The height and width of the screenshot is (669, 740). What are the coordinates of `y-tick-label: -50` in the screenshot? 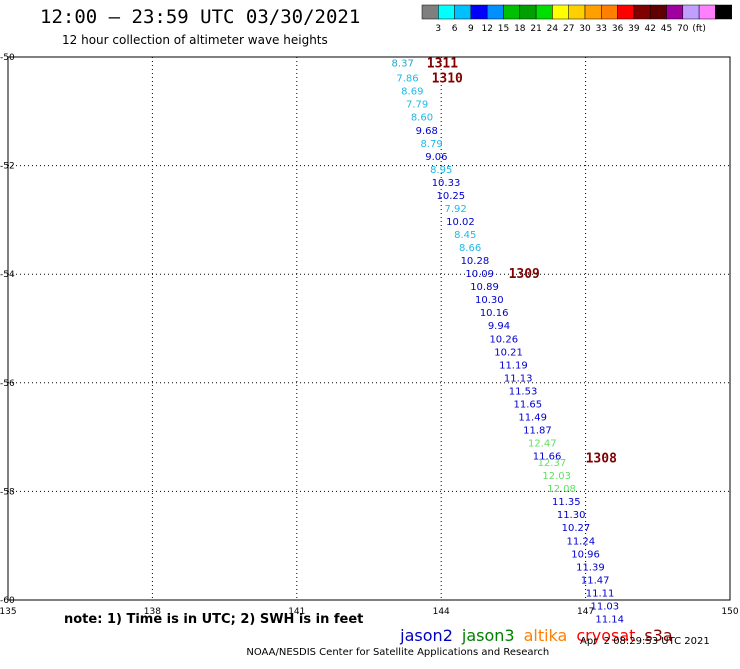 It's located at (7, 58).